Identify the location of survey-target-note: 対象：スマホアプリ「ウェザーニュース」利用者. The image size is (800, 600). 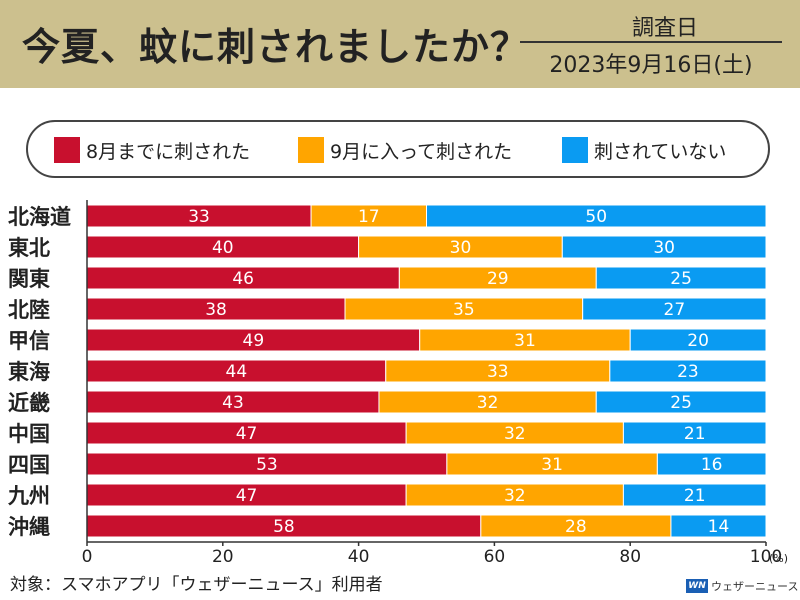
(196, 585).